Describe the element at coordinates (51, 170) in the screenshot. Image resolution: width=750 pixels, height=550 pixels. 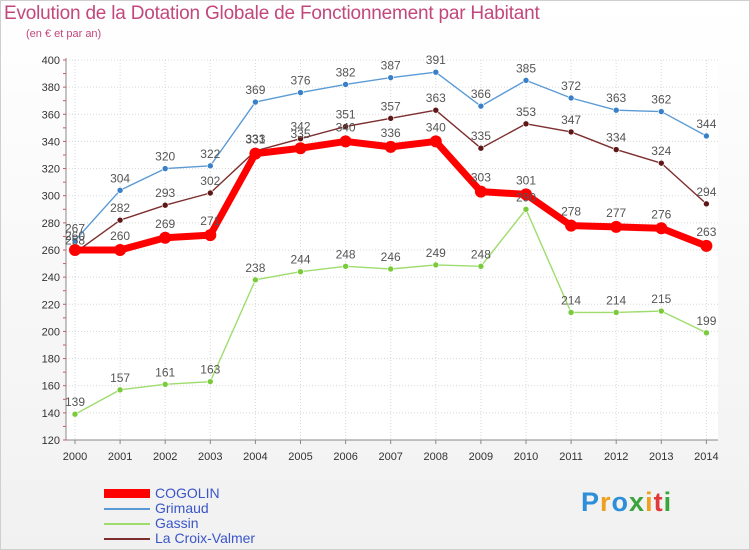
I see `y-tick-label: 320` at that location.